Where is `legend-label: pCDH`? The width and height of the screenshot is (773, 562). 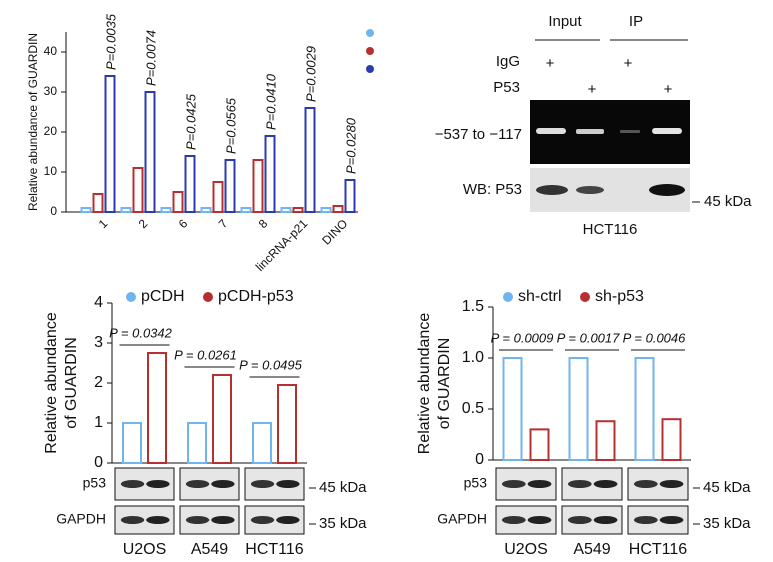 legend-label: pCDH is located at coordinates (163, 296).